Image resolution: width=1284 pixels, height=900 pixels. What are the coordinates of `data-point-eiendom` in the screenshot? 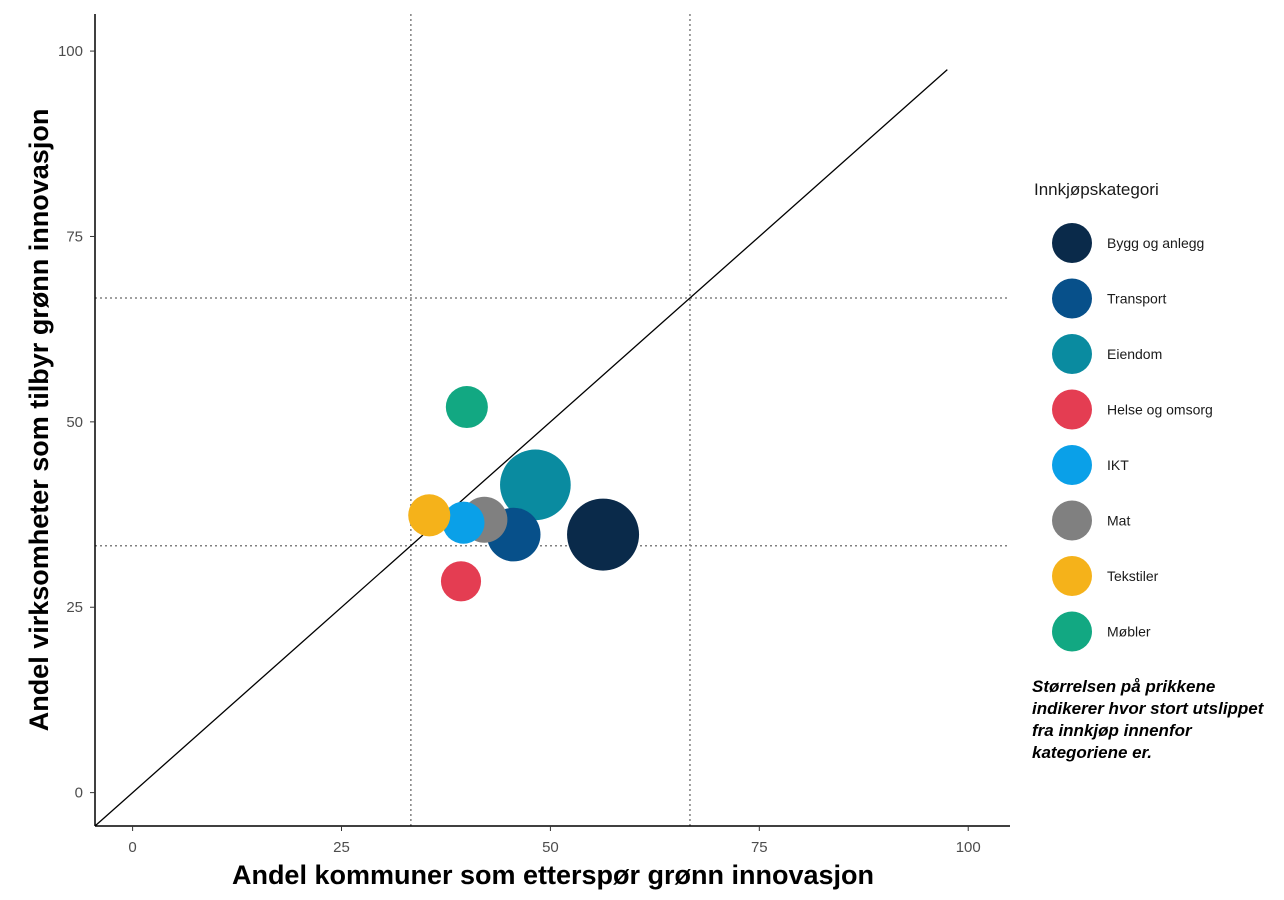 It's located at (535, 485).